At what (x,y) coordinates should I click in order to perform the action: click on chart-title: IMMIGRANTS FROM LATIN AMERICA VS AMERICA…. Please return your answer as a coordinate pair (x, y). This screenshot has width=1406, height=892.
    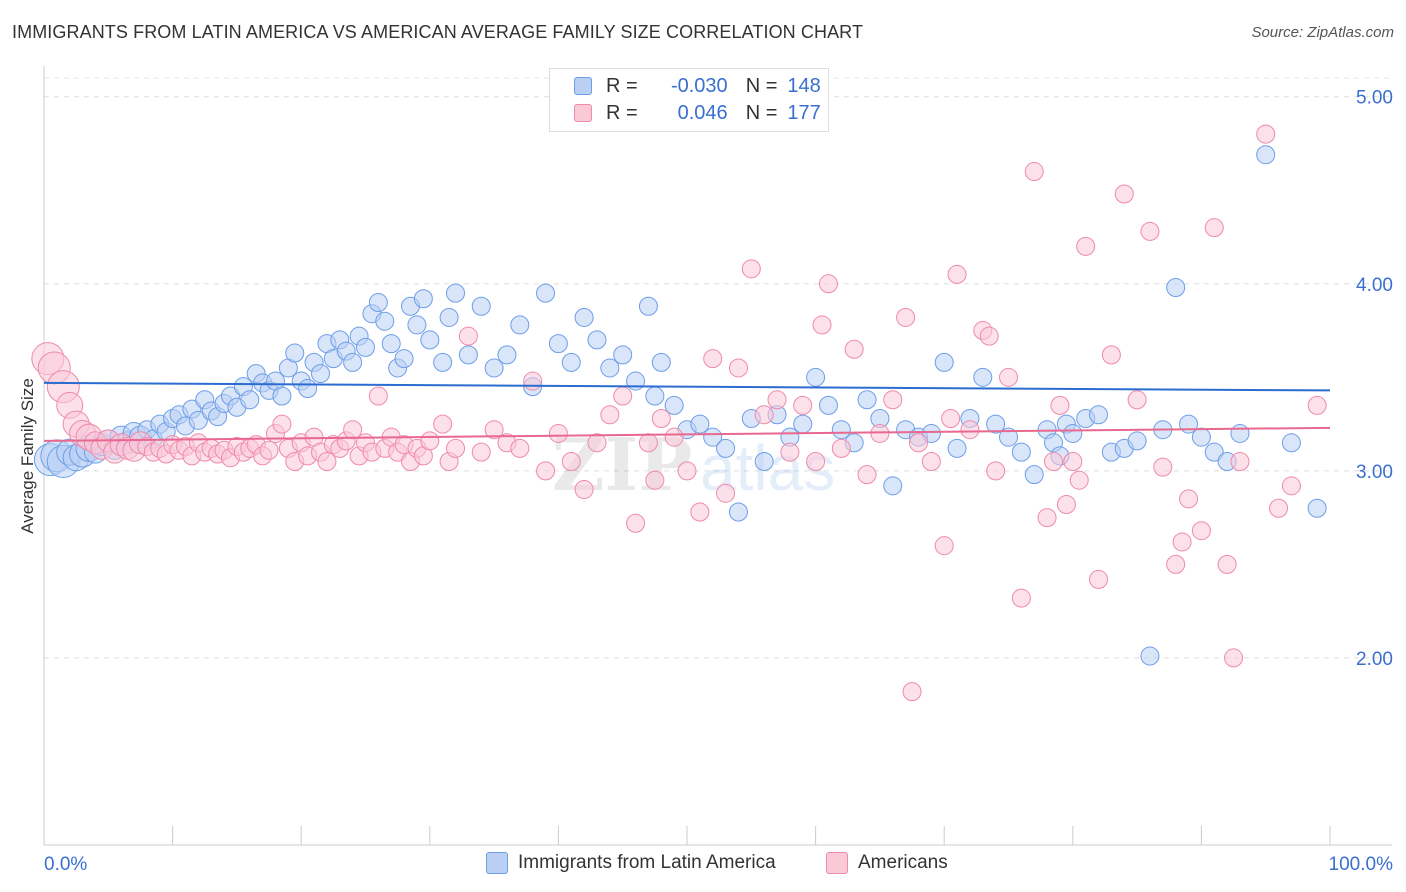
    Looking at the image, I should click on (438, 32).